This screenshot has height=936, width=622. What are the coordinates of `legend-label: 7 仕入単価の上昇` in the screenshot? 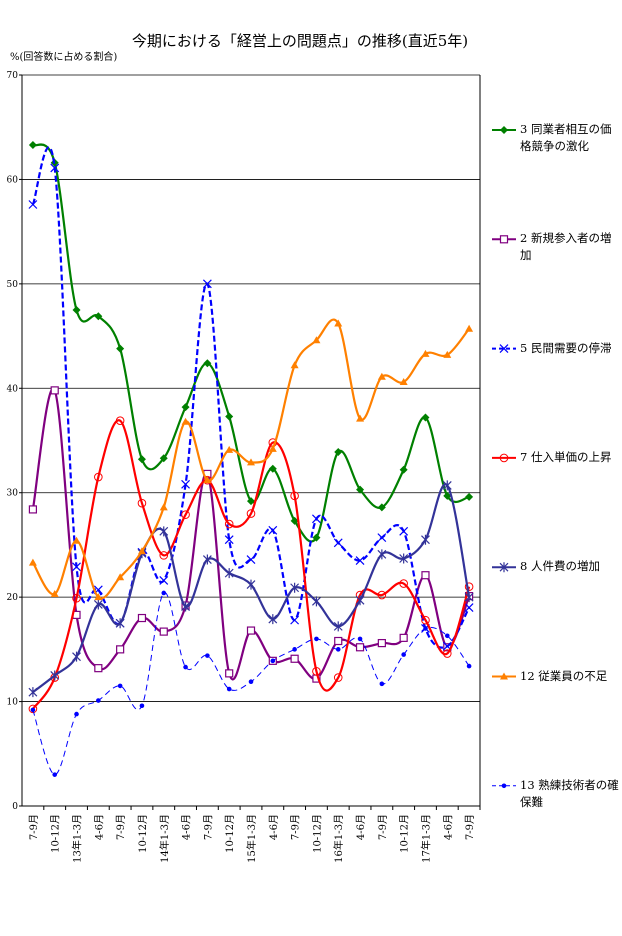 It's located at (566, 456).